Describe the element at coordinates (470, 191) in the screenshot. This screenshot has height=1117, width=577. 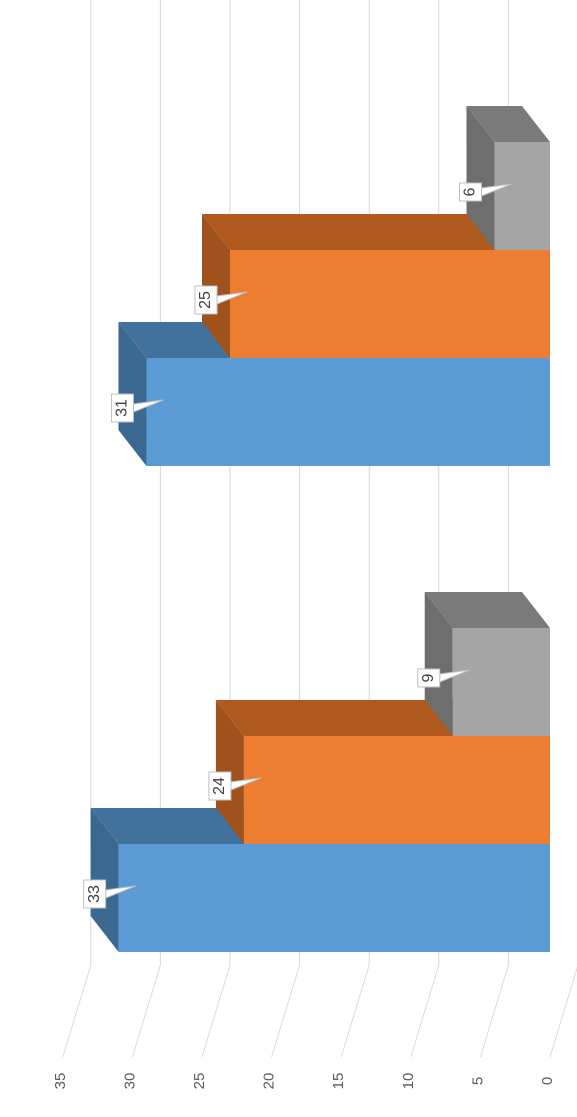
I see `data-label-text: 6` at that location.